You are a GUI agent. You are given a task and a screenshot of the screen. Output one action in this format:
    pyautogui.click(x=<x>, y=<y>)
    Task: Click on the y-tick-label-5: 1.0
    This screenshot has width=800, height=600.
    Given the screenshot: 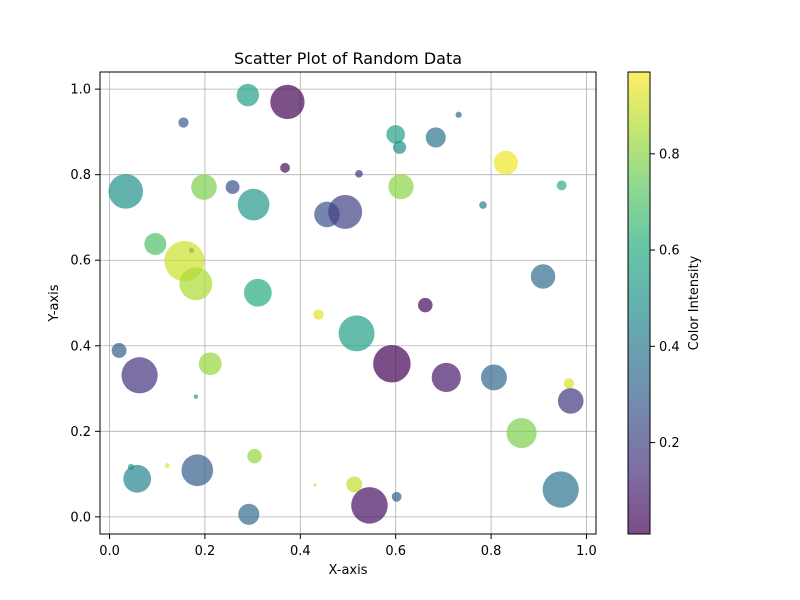 What is the action you would take?
    pyautogui.click(x=80, y=90)
    